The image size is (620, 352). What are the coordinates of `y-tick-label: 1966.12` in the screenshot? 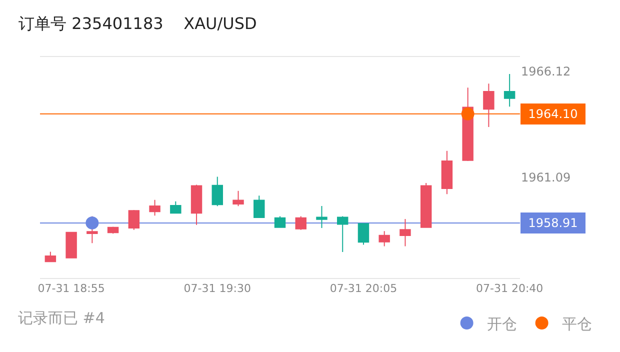 It's located at (546, 71).